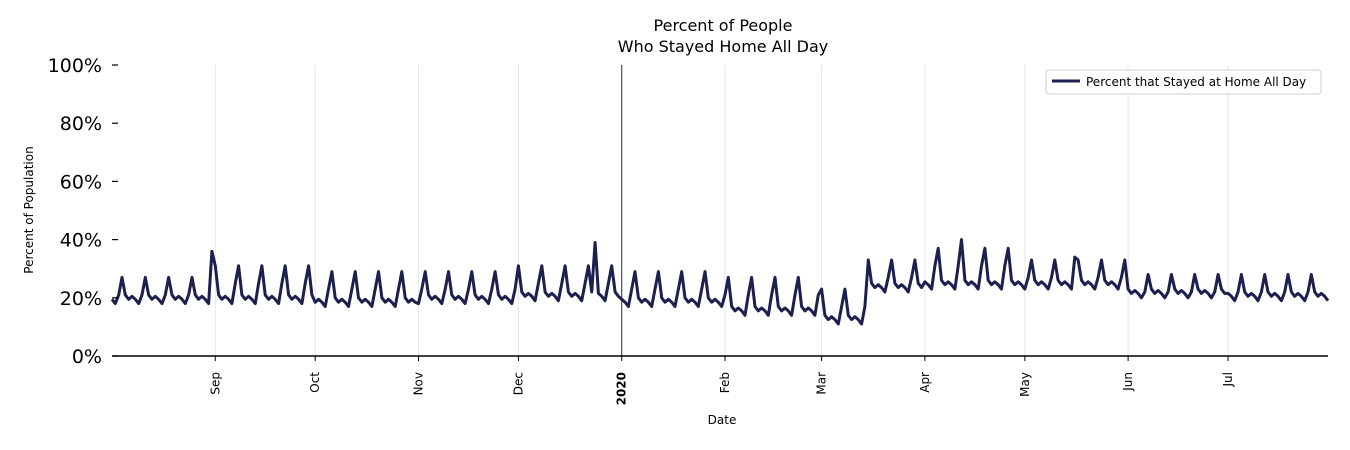  I want to click on chart-title-line2: Who Stayed Home All Day, so click(723, 46).